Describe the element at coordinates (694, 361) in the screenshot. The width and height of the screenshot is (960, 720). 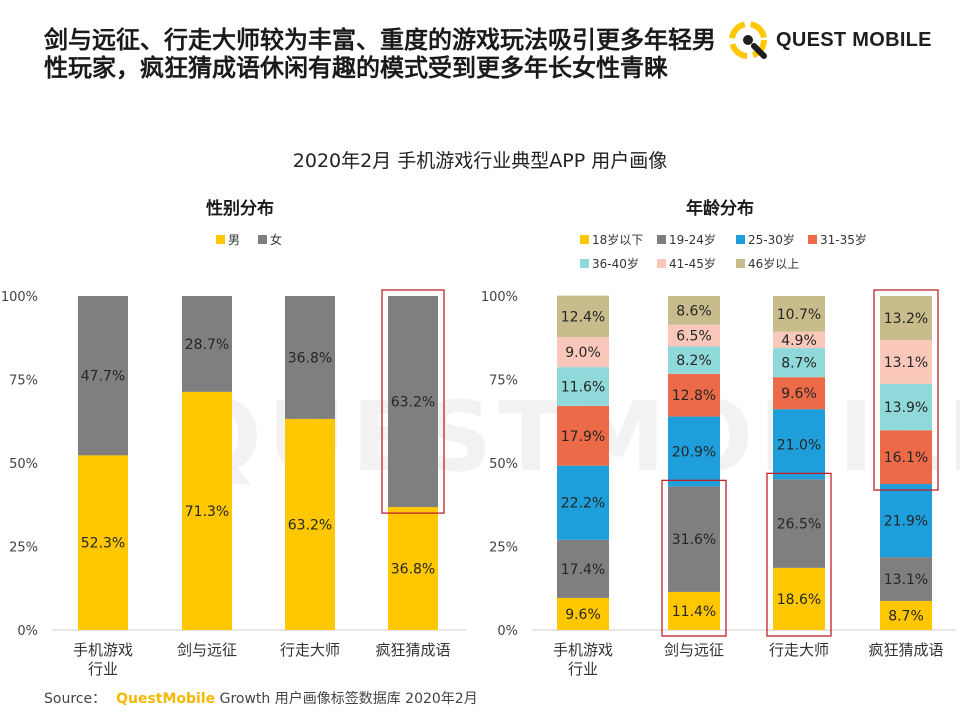
I see `data-label-2-1-4: 8.2%` at that location.